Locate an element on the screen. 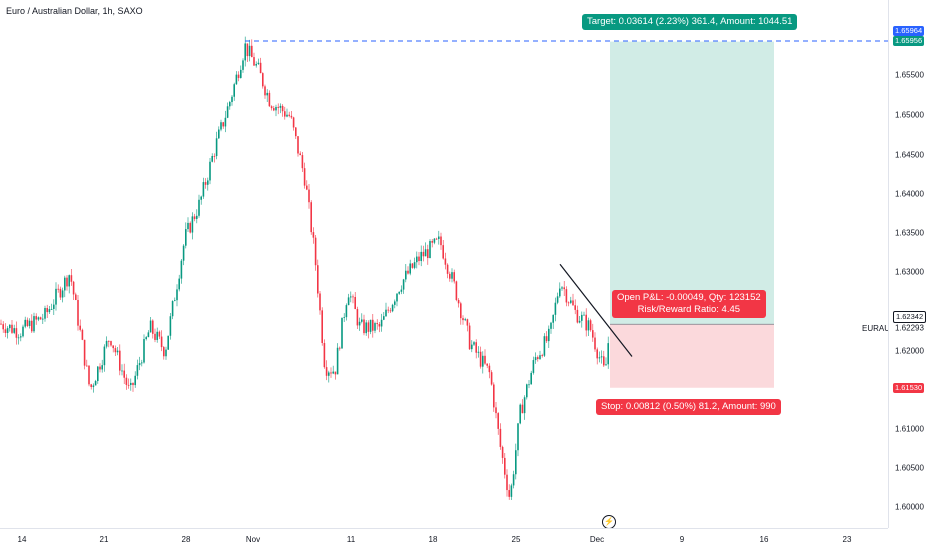  time-axis: 14 21 28 Nov 11 18 25 Dec 9 16 23 is located at coordinates (444, 539).